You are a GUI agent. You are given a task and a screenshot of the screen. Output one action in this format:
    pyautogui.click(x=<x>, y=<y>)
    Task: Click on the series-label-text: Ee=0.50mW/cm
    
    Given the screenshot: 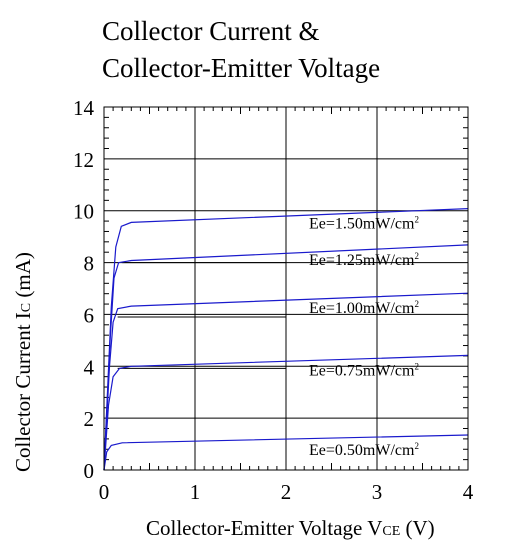 What is the action you would take?
    pyautogui.click(x=362, y=450)
    